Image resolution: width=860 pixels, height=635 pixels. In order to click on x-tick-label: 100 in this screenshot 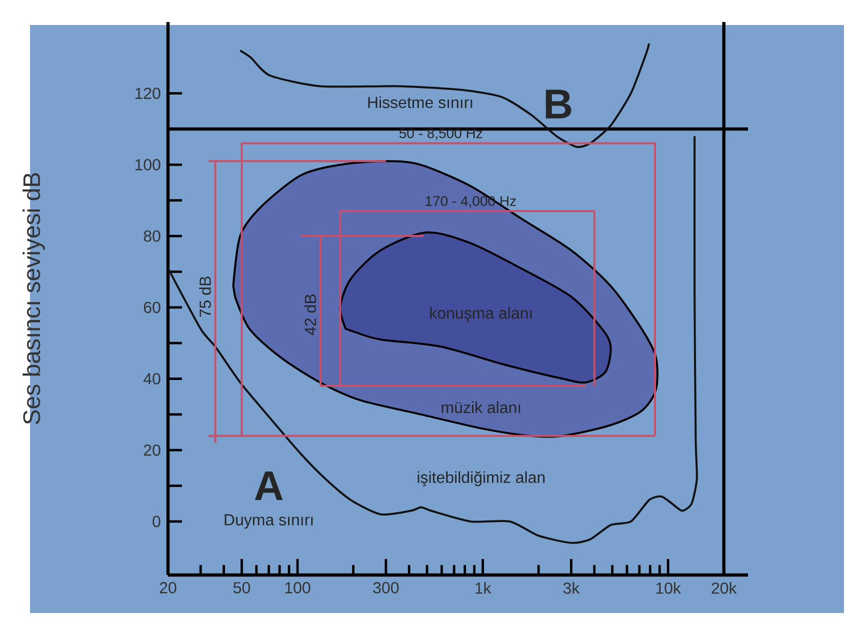, I will do `click(297, 588)`.